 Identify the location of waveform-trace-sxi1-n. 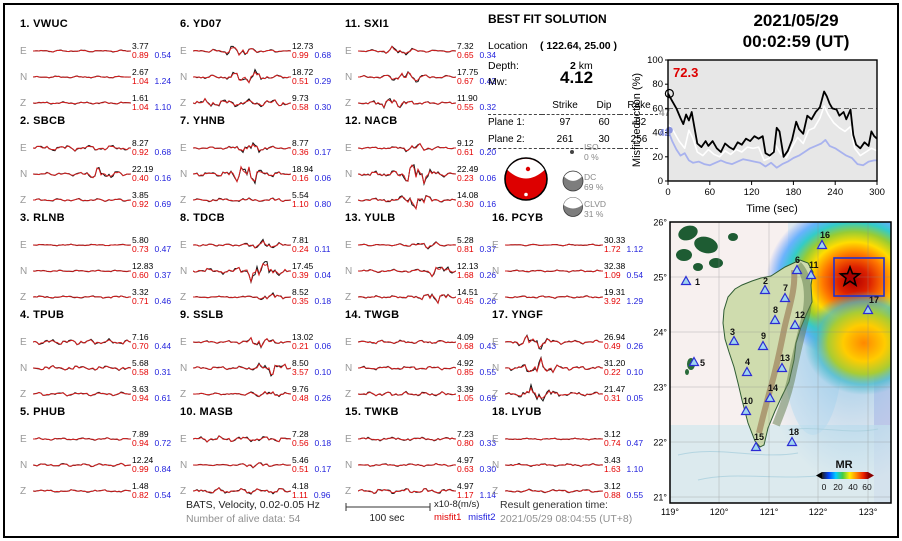
(407, 76).